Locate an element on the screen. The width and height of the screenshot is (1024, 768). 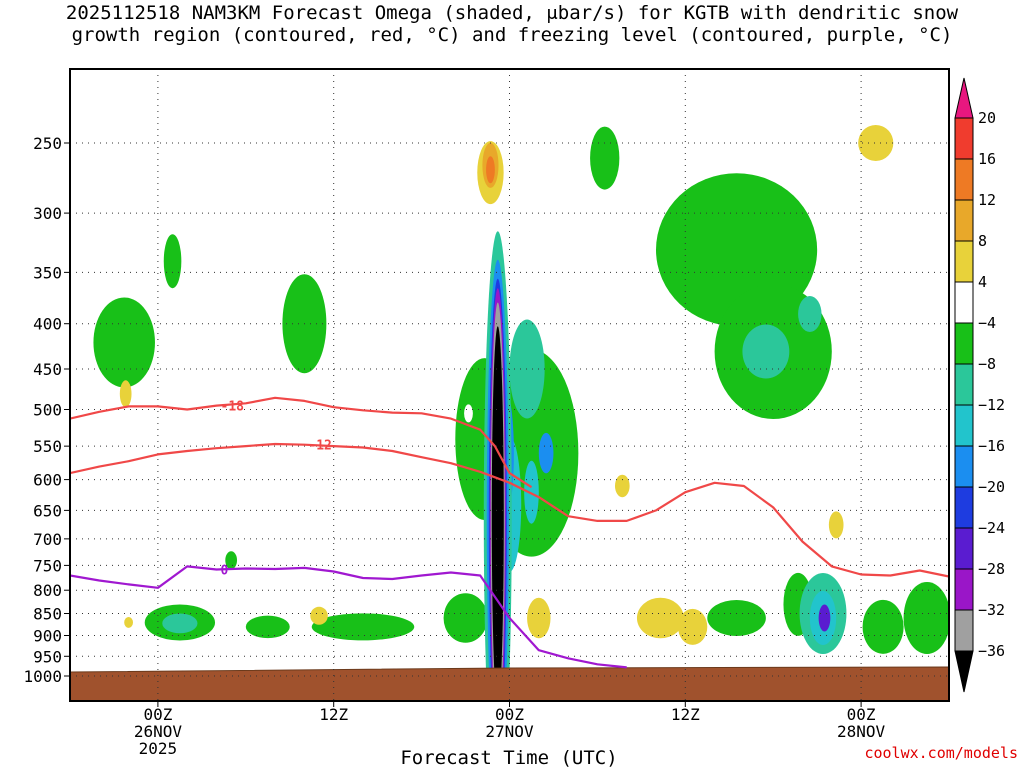
colorbar-label: 20 is located at coordinates (987, 118).